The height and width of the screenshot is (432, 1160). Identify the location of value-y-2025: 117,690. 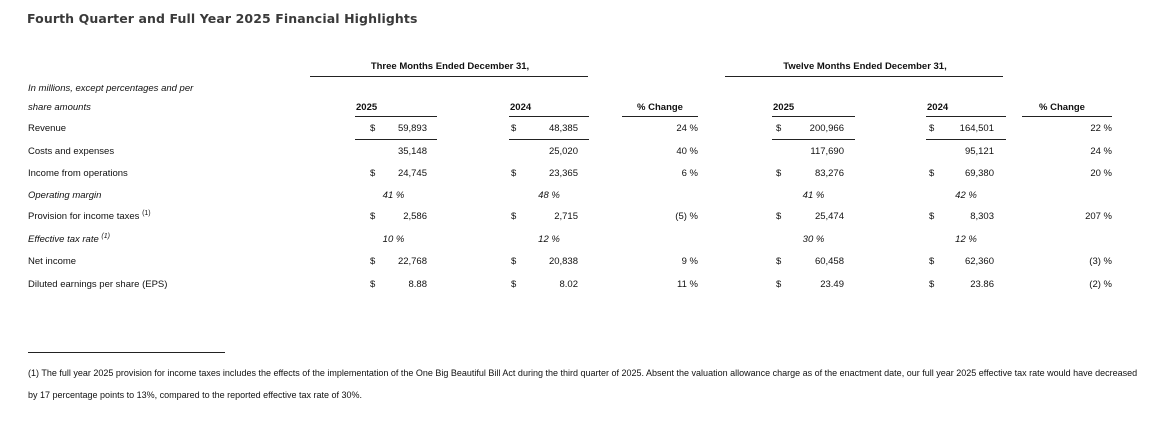
(827, 151).